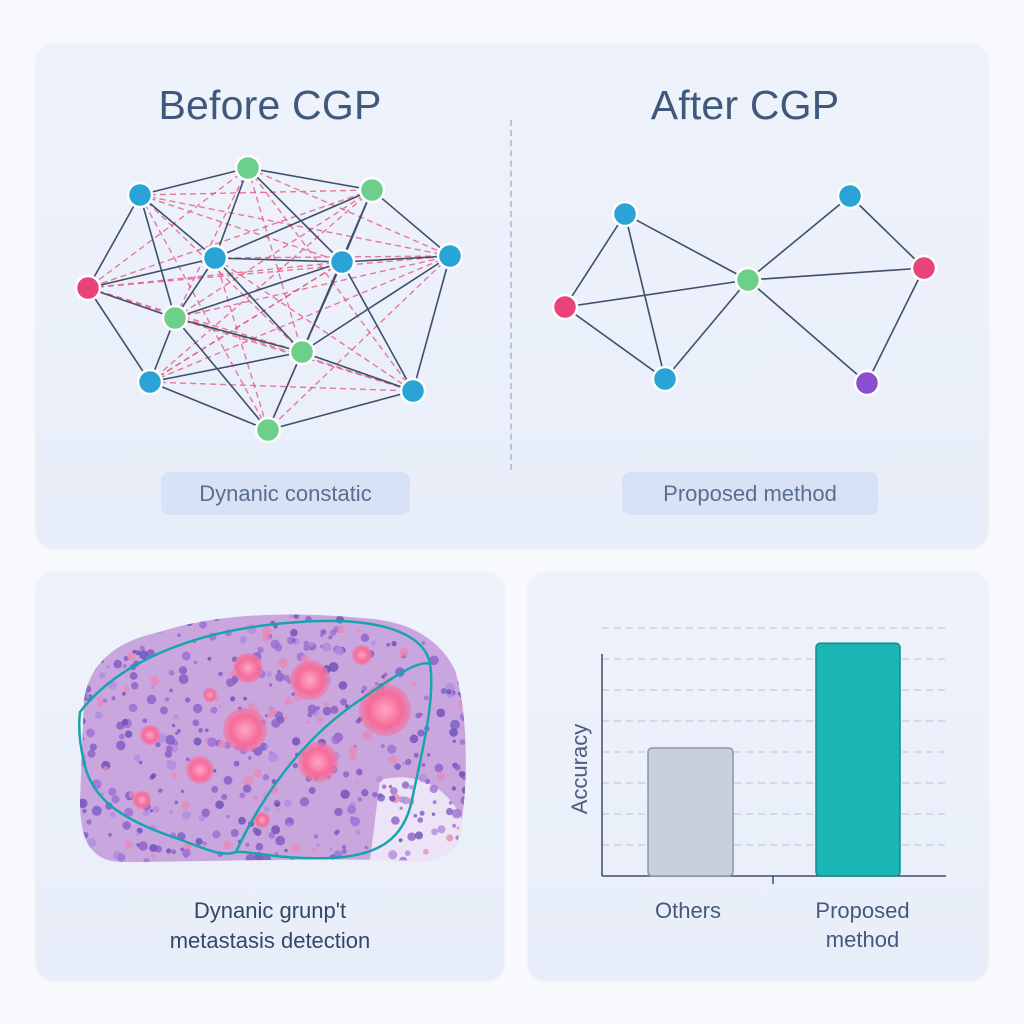  Describe the element at coordinates (773, 755) in the screenshot. I see `accuracy-bar-chart` at that location.